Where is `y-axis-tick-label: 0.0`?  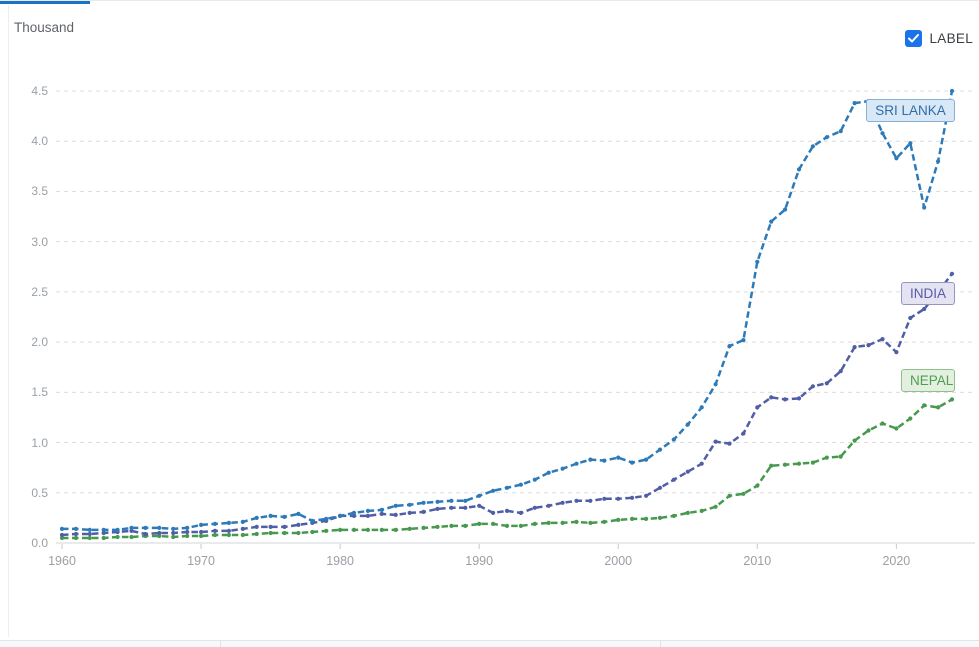
y-axis-tick-label: 0.0 is located at coordinates (39, 543).